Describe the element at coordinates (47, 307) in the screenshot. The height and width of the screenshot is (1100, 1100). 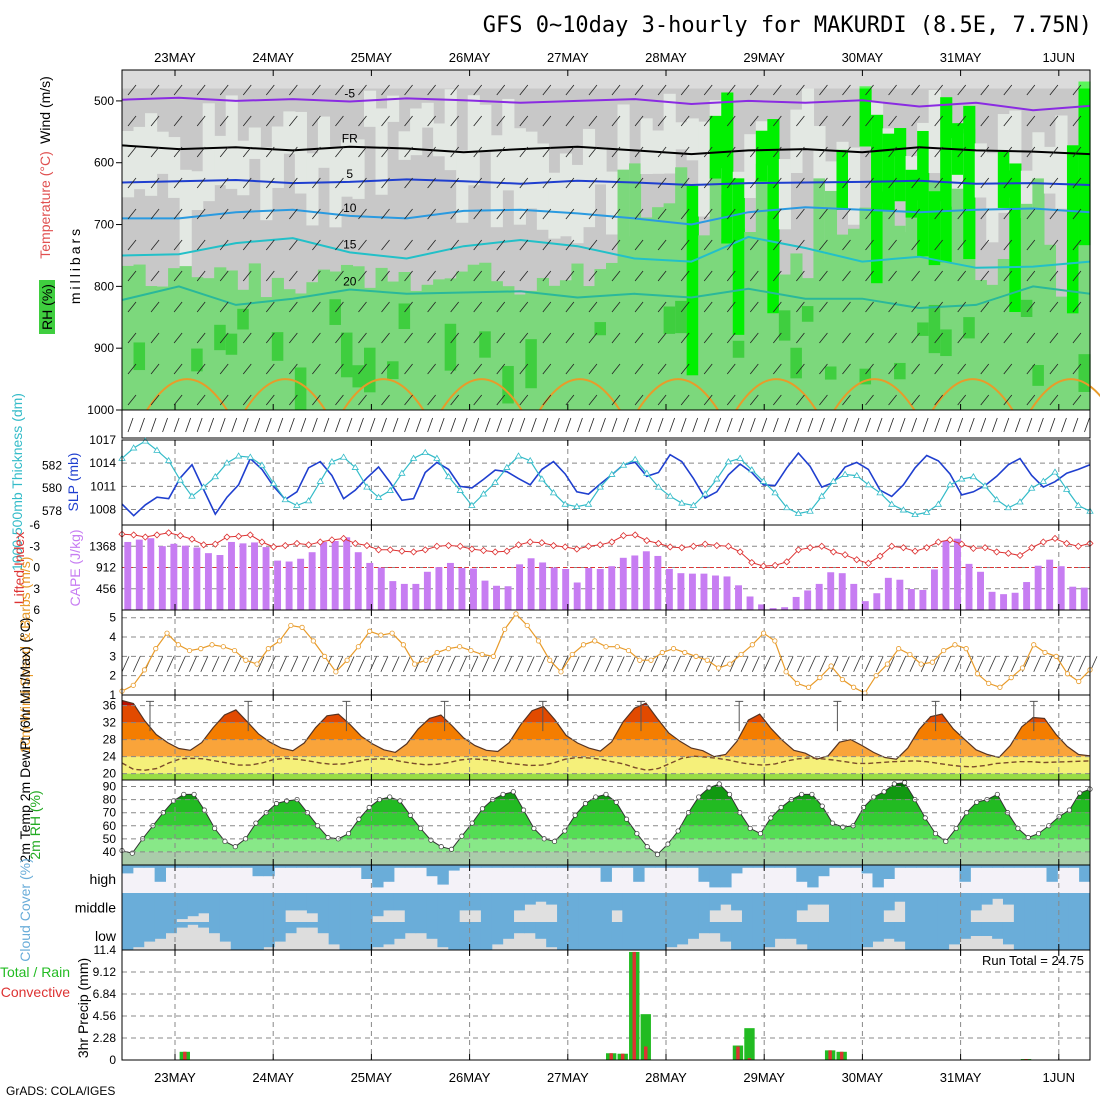
I see `label-rh: RH (%)` at that location.